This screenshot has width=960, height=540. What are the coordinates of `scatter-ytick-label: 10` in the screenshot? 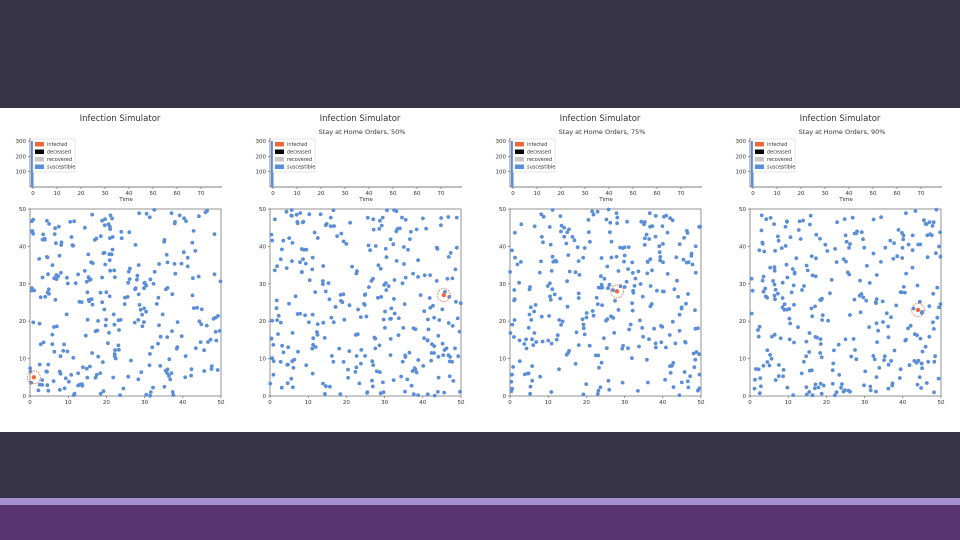 It's located at (502, 360).